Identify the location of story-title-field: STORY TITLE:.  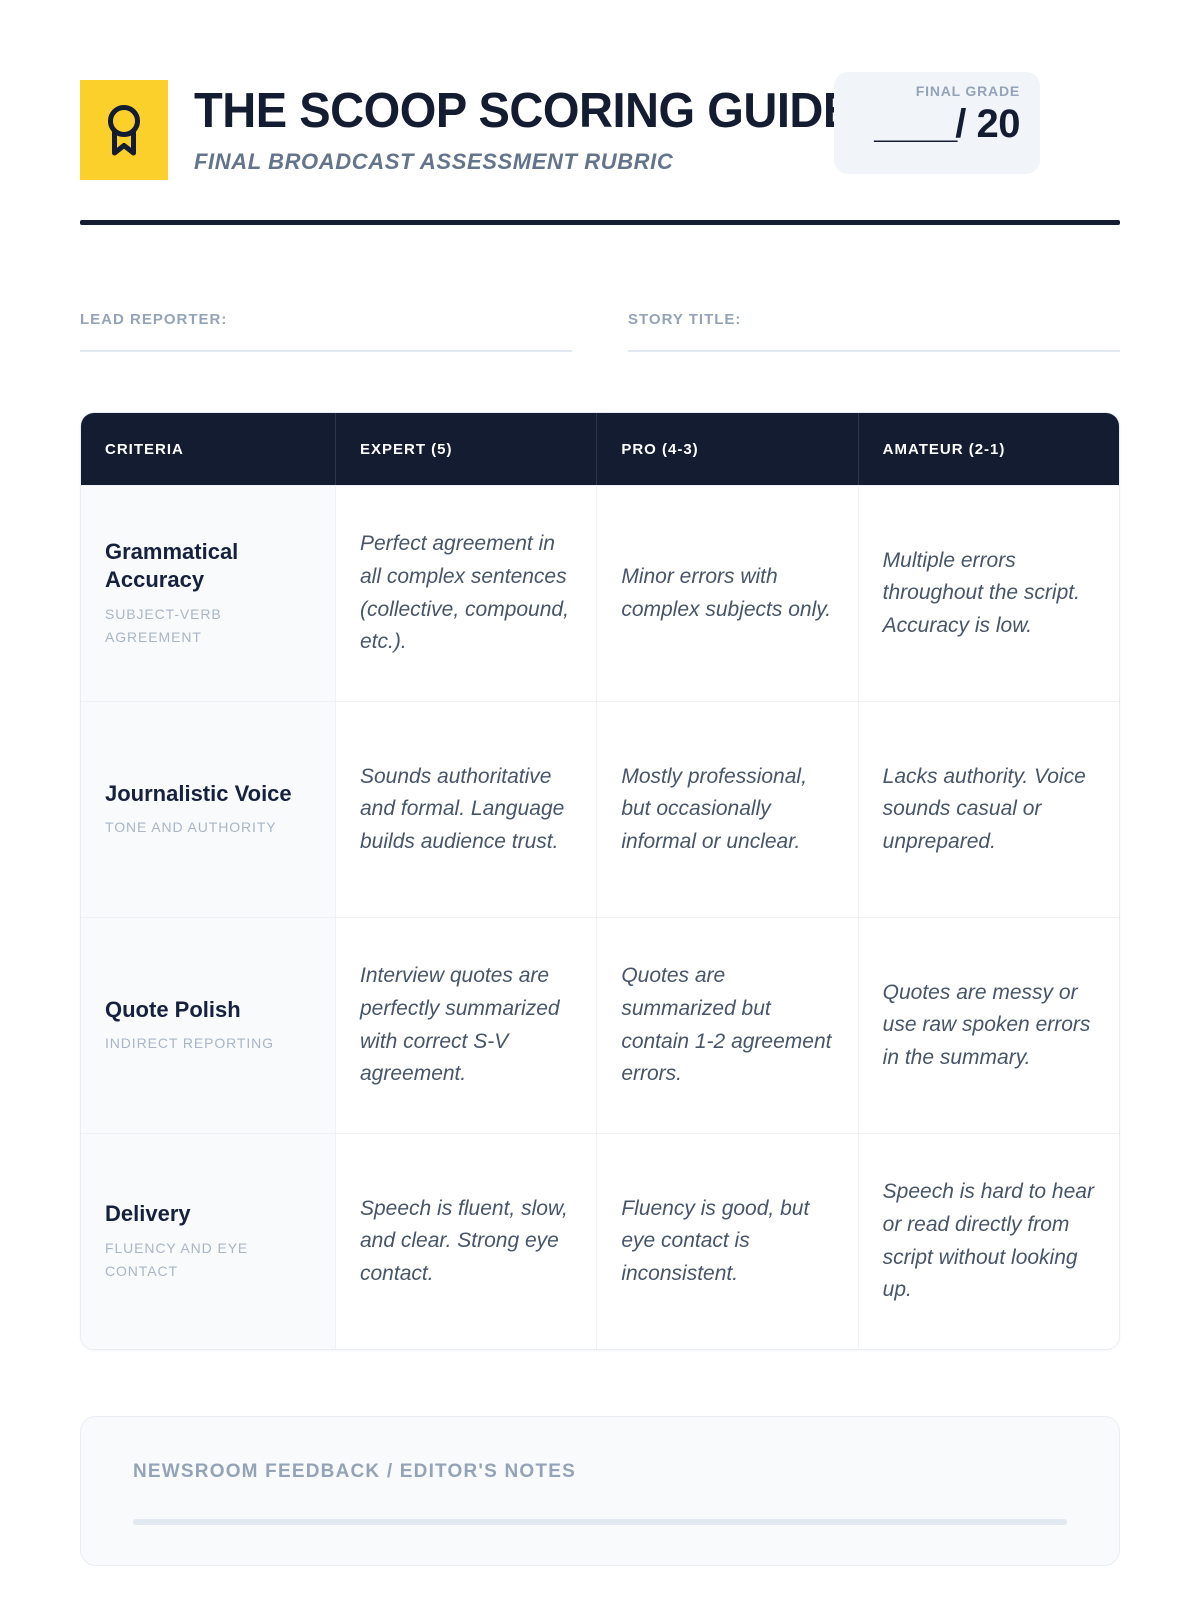
(874, 331).